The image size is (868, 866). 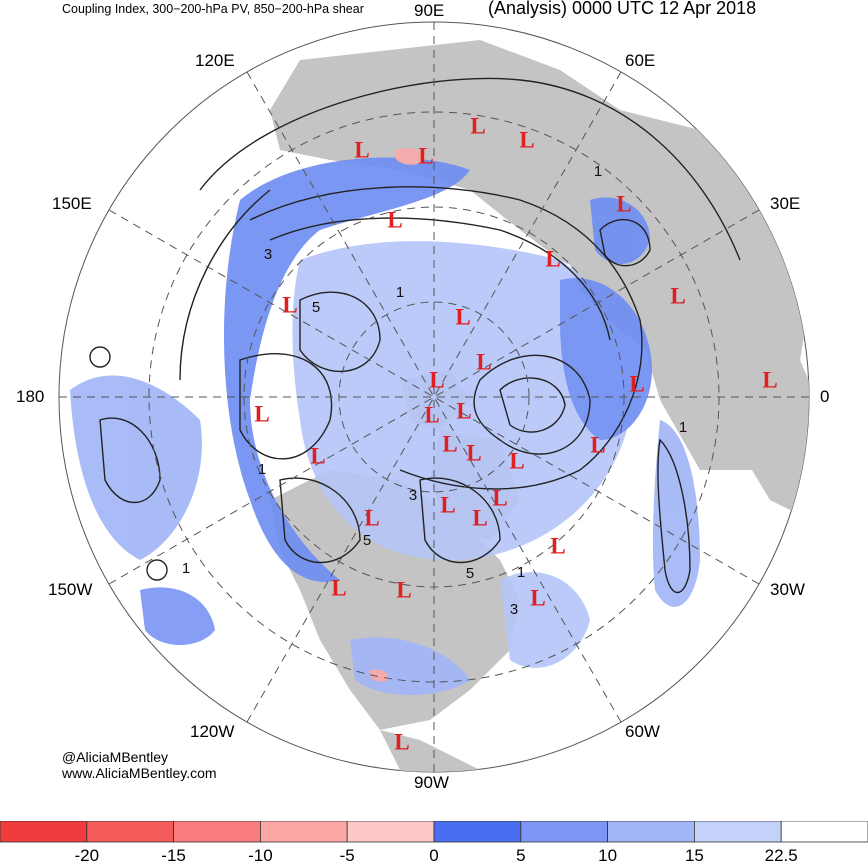 What do you see at coordinates (30, 396) in the screenshot?
I see `longitude-label-180: 180` at bounding box center [30, 396].